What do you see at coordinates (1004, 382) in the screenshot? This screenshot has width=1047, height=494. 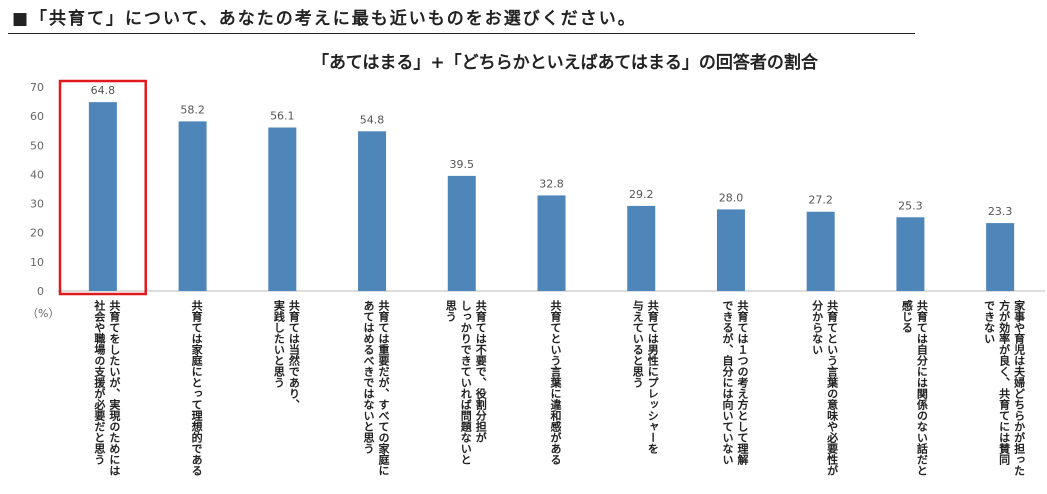 I see `category-label: 方が効率が良く、共育てには賛同` at bounding box center [1004, 382].